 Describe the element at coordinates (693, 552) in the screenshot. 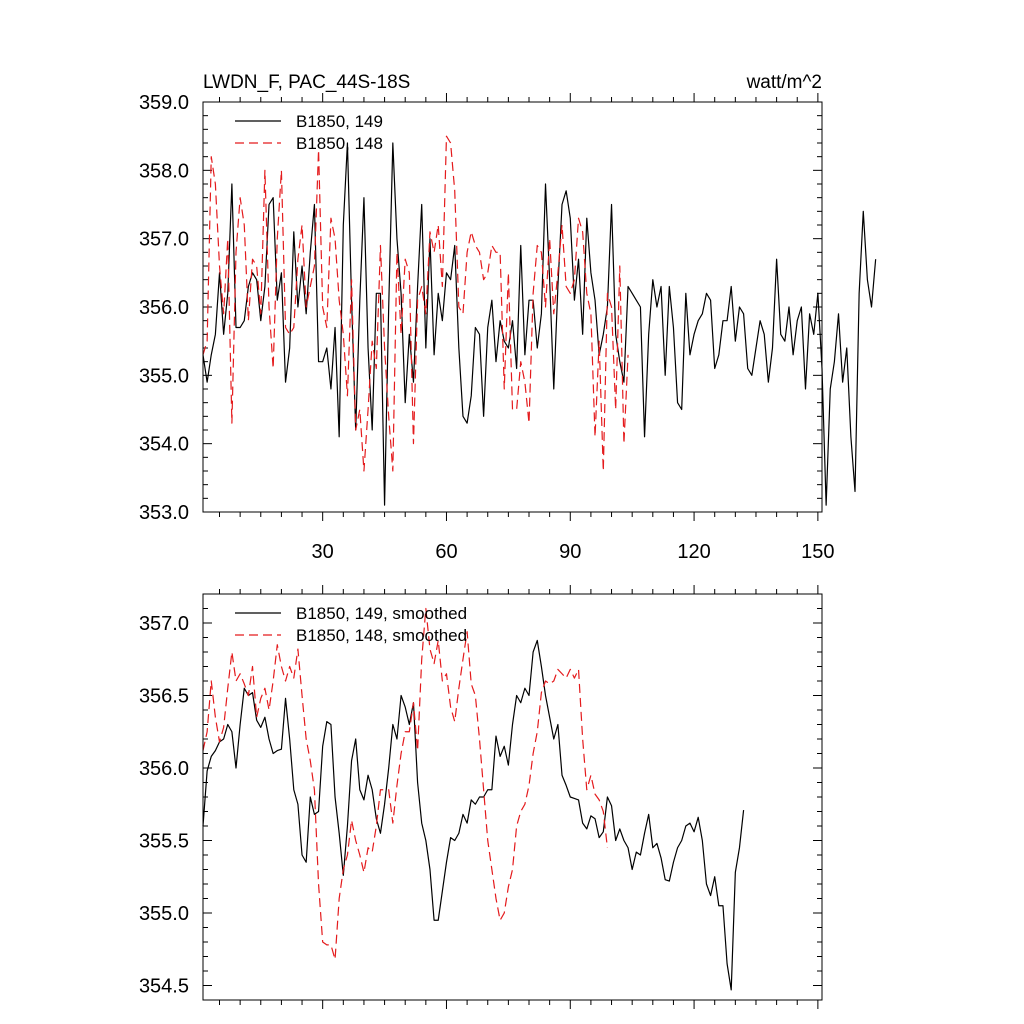

I see `x-tick-label: 120` at that location.